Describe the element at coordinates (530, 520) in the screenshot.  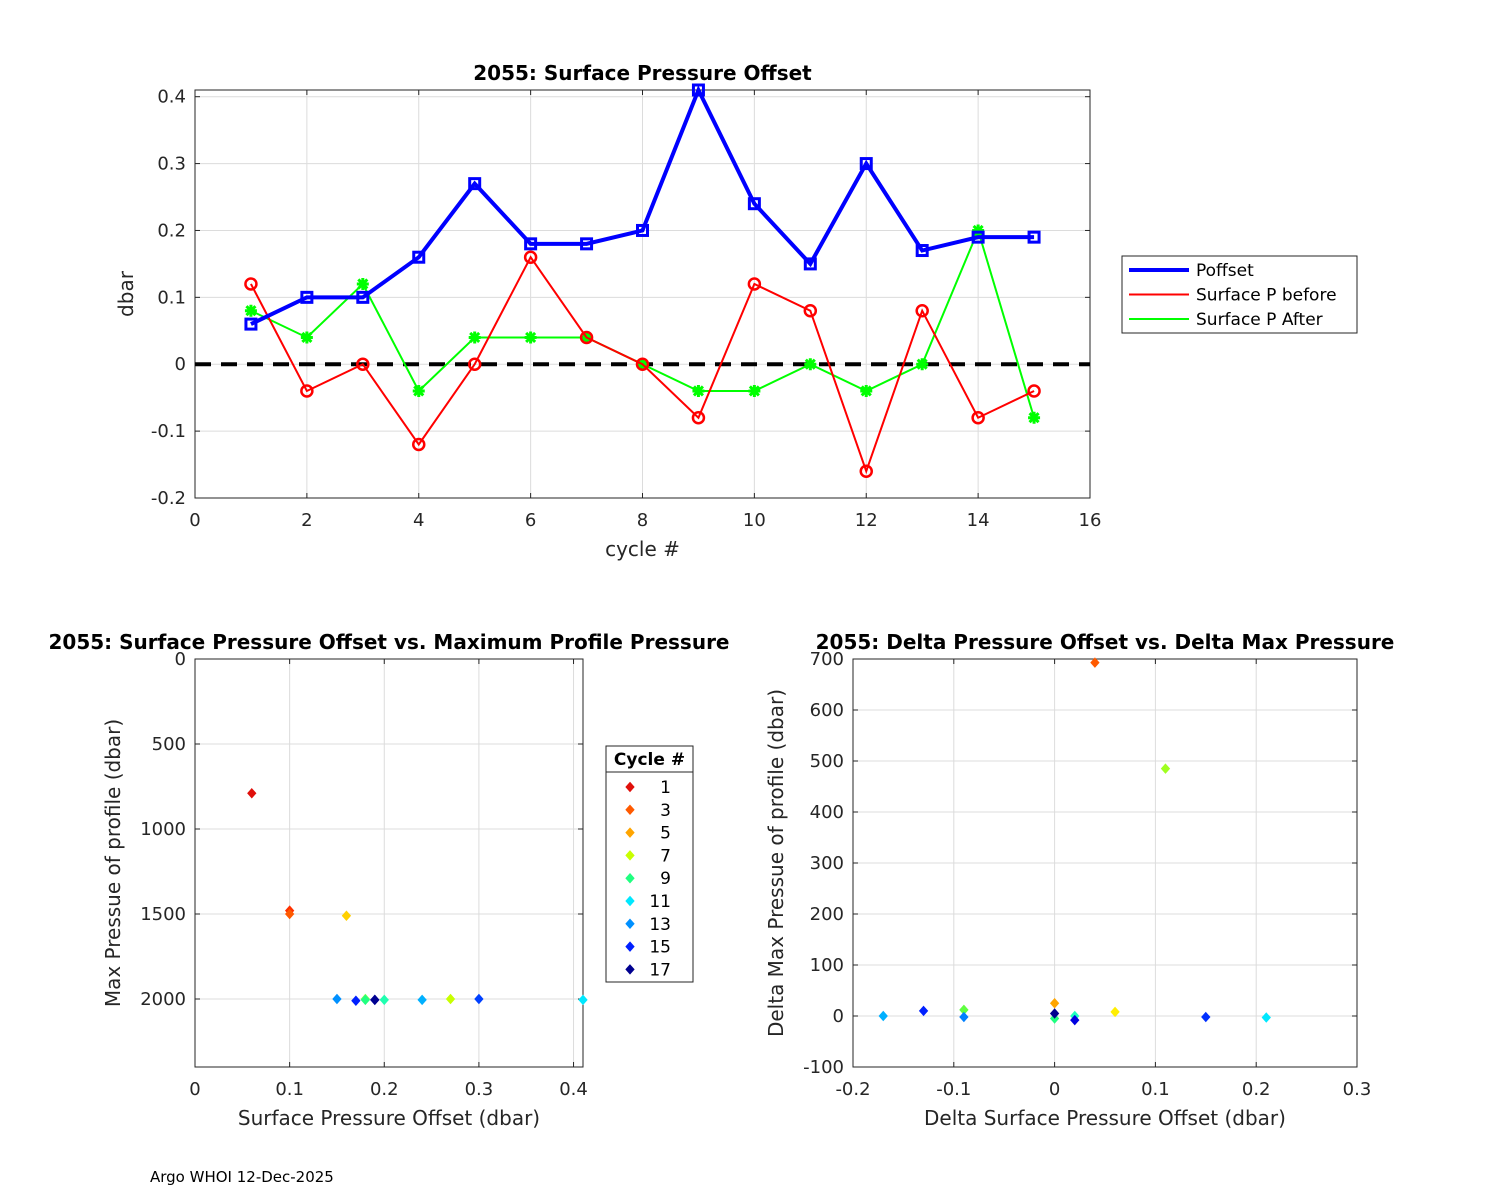
I see `x-tick-label: 6` at that location.